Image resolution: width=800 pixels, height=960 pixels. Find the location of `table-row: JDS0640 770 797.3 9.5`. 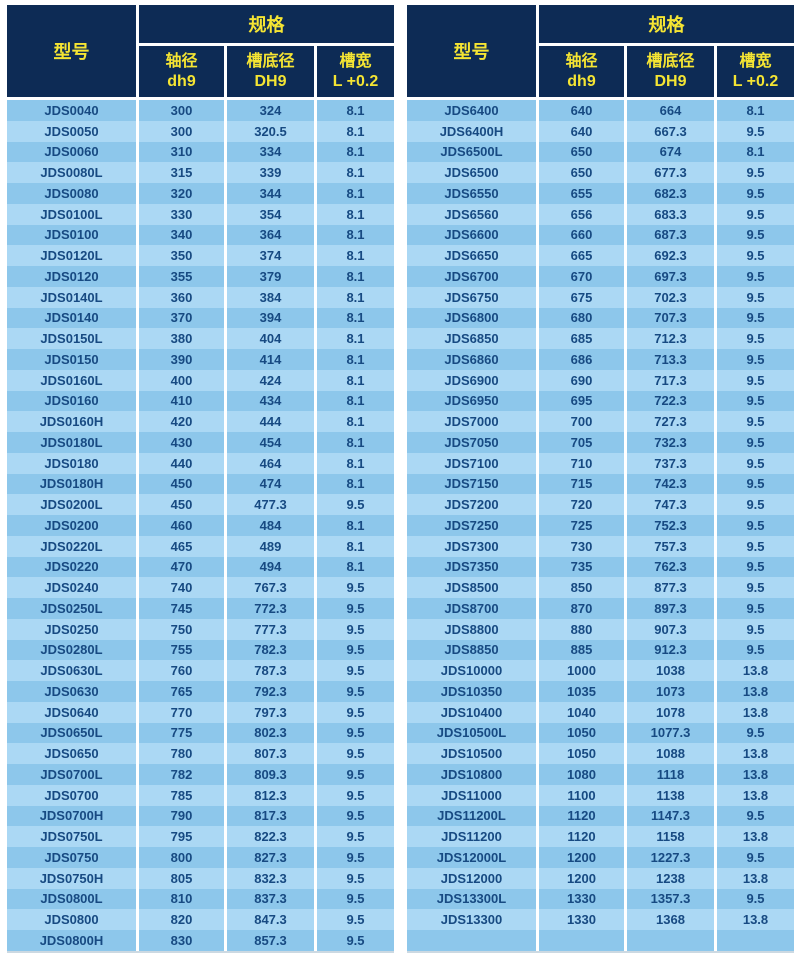

table-row: JDS0640 770 797.3 9.5 is located at coordinates (200, 712).